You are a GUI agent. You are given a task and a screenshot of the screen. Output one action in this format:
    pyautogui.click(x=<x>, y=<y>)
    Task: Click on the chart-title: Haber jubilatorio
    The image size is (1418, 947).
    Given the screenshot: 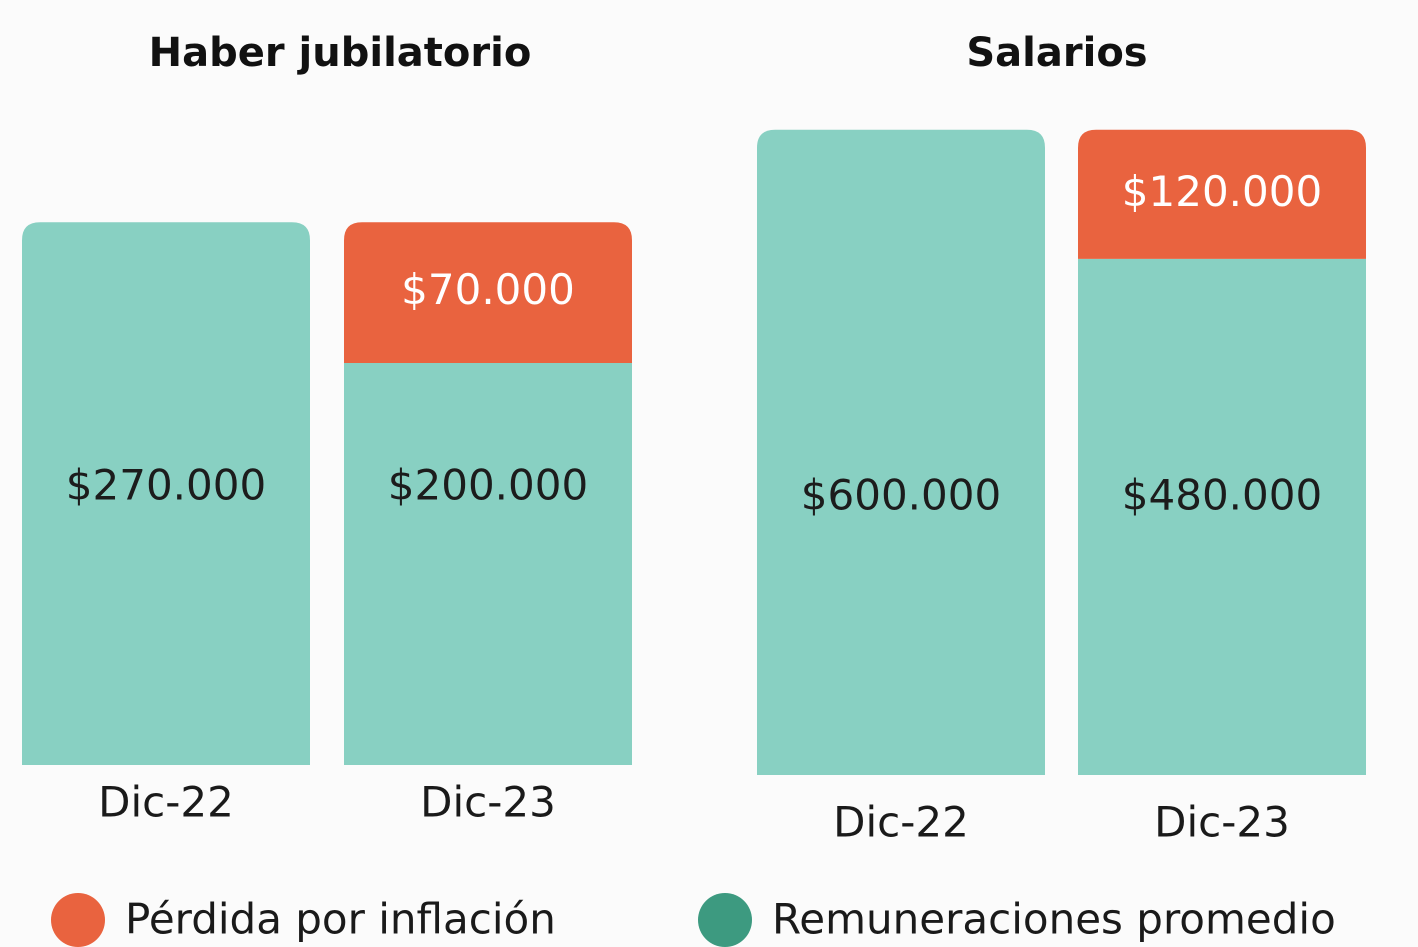 What is the action you would take?
    pyautogui.click(x=340, y=53)
    